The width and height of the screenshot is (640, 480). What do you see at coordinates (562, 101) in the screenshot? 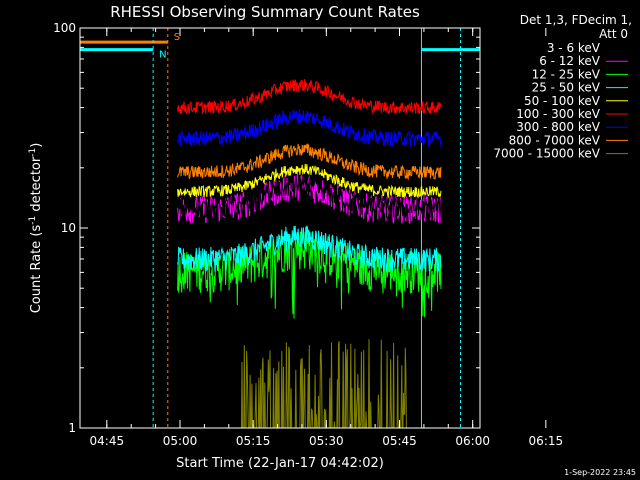
I see `legend-label-4: 50 - 100 keV` at bounding box center [562, 101].